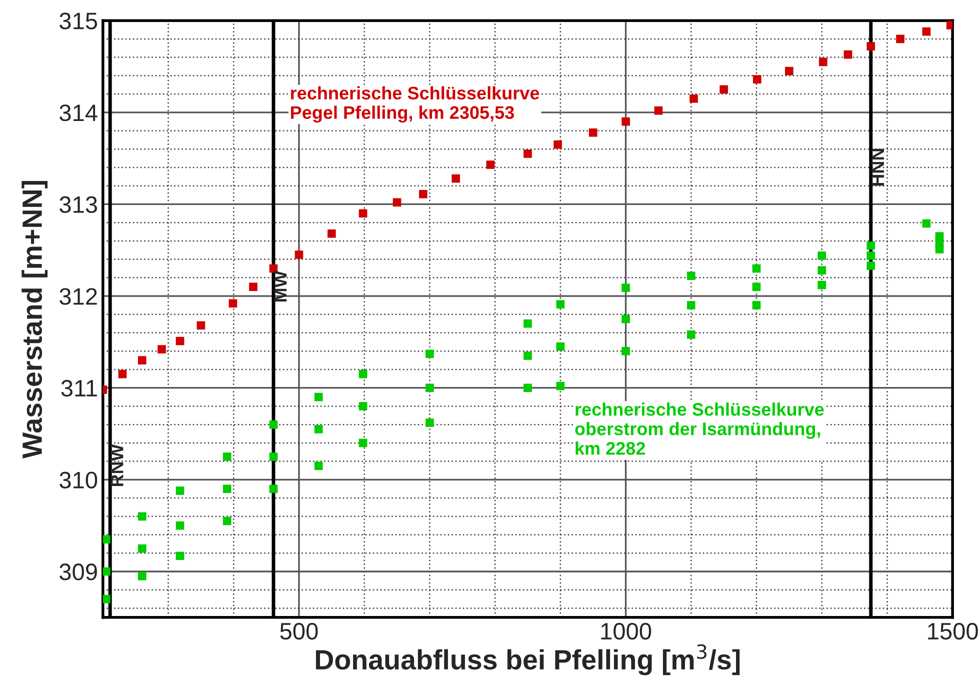 The height and width of the screenshot is (686, 980). I want to click on y-tick-label: 310, so click(79, 480).